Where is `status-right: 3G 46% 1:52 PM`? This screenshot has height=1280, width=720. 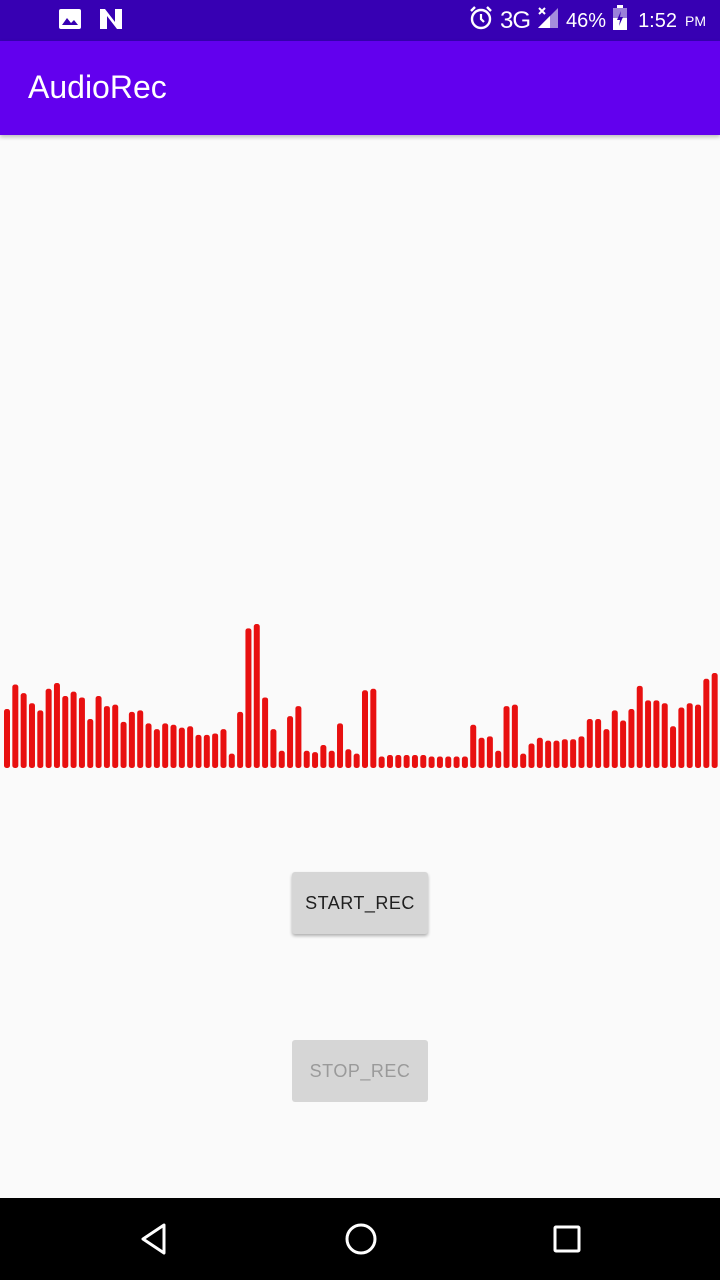
status-right: 3G 46% 1:52 PM is located at coordinates (587, 21).